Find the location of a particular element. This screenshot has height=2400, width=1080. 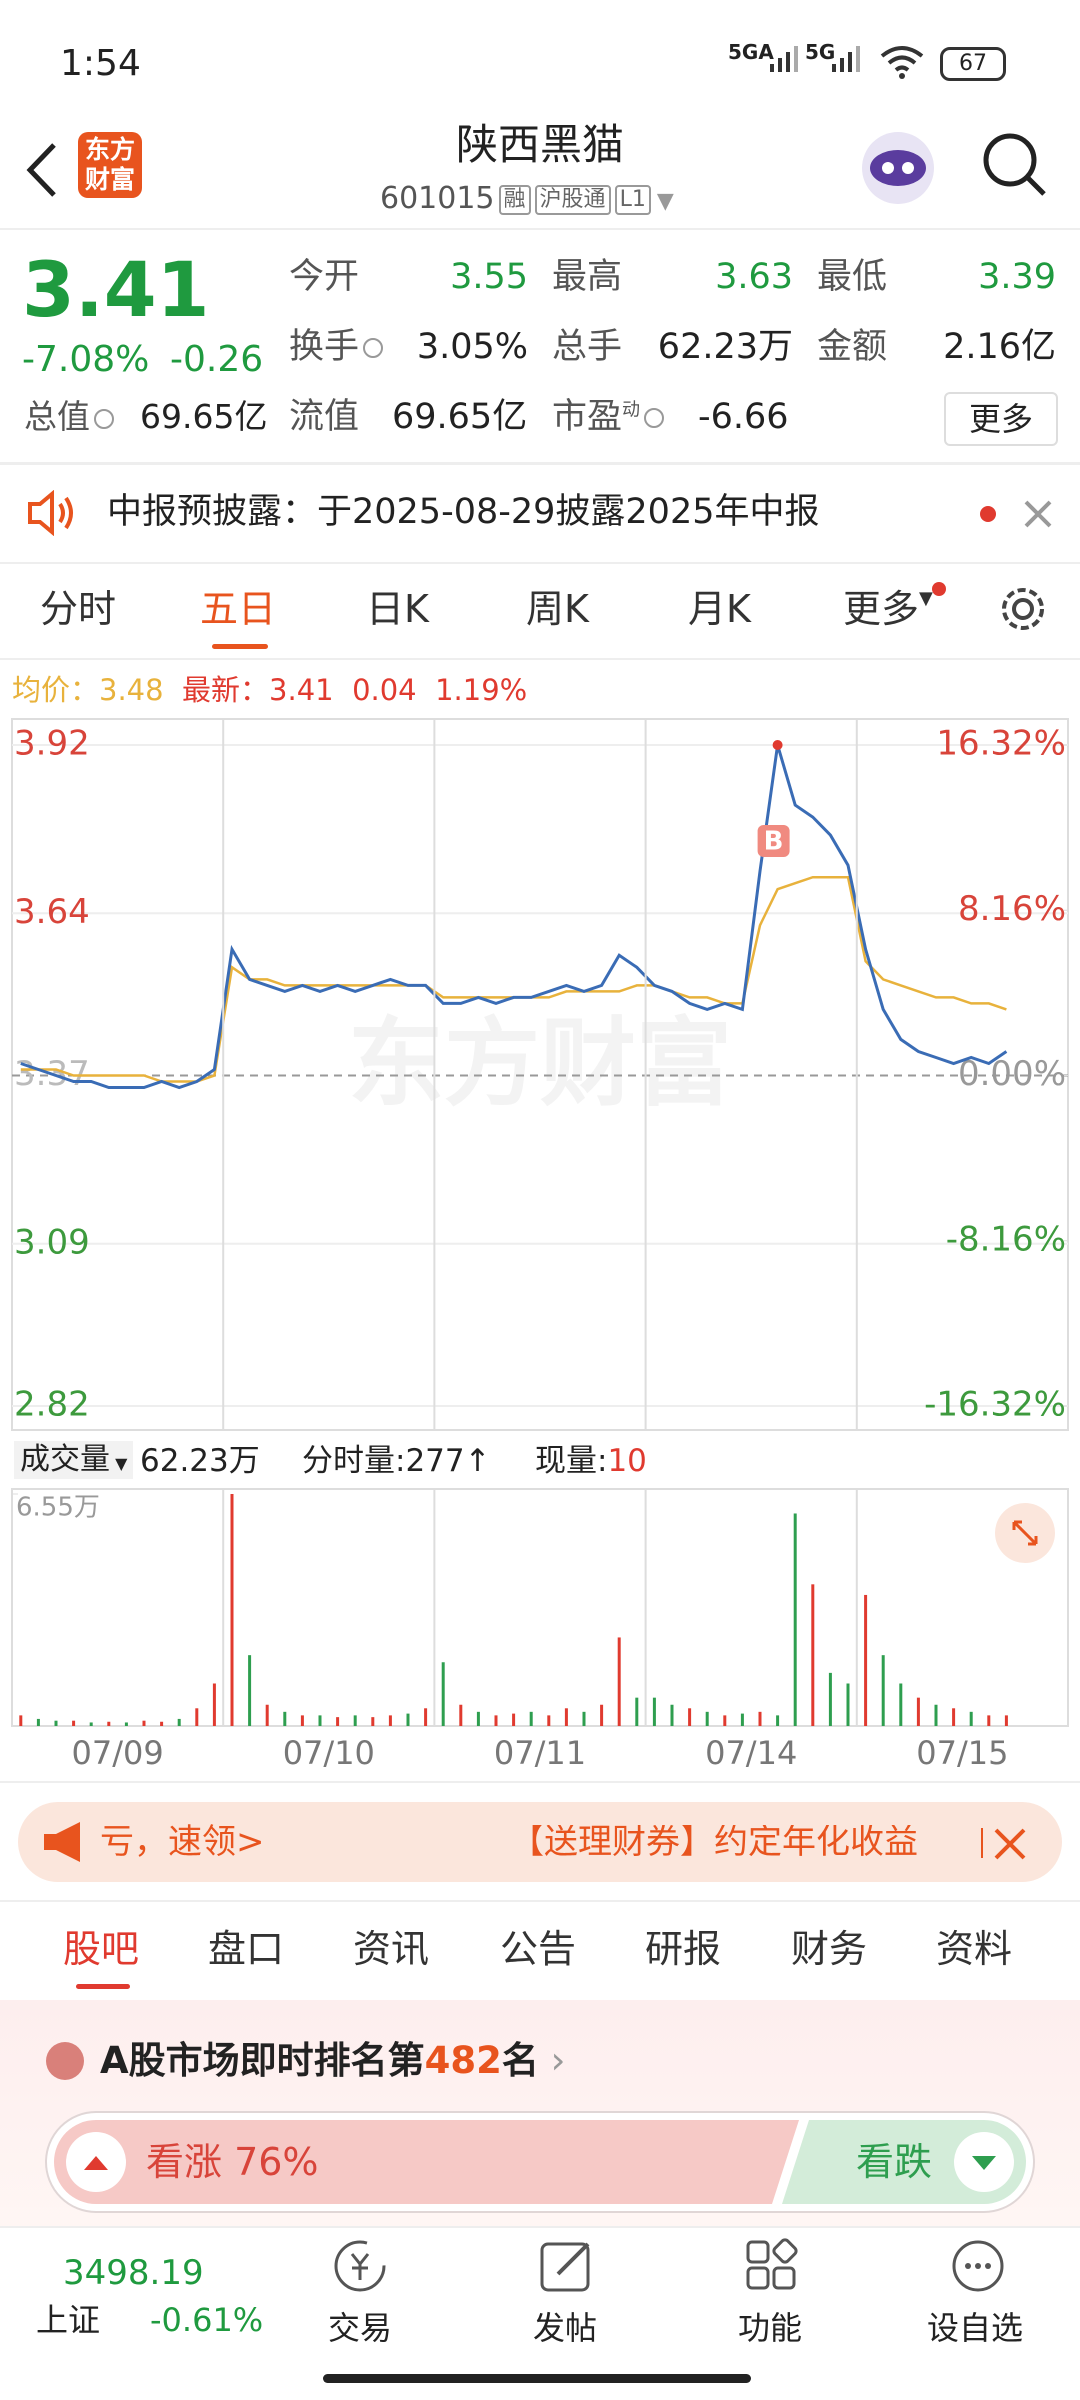

post-icon is located at coordinates (565, 2267).